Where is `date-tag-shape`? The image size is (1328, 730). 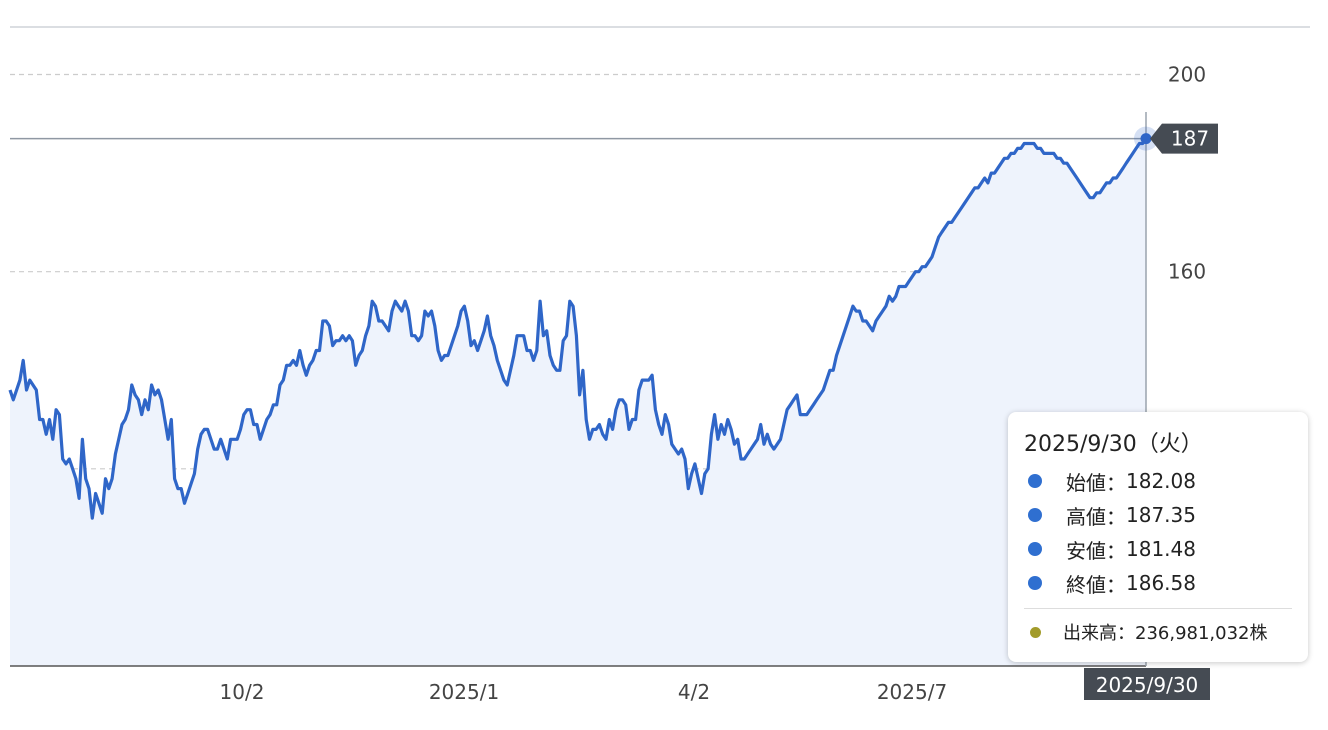 date-tag-shape is located at coordinates (1147, 684).